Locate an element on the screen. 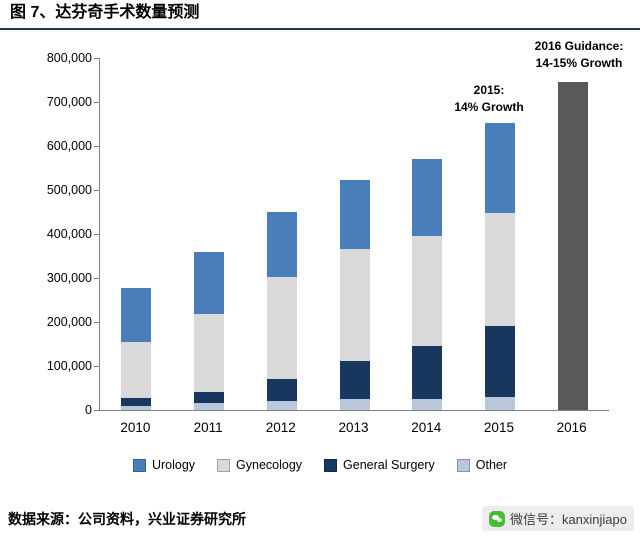  annotation-2015: 2015: 14% Growth is located at coordinates (489, 99).